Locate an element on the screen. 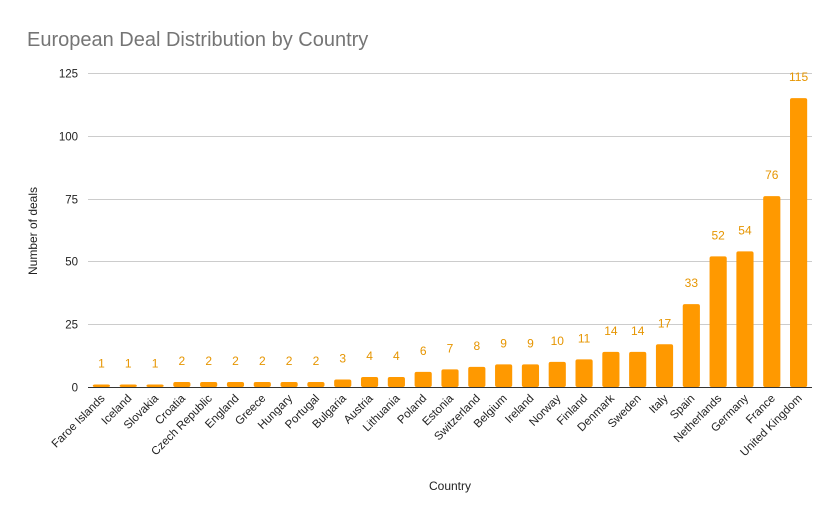 This screenshot has height=519, width=839. y-tick-label: 25 is located at coordinates (71, 326).